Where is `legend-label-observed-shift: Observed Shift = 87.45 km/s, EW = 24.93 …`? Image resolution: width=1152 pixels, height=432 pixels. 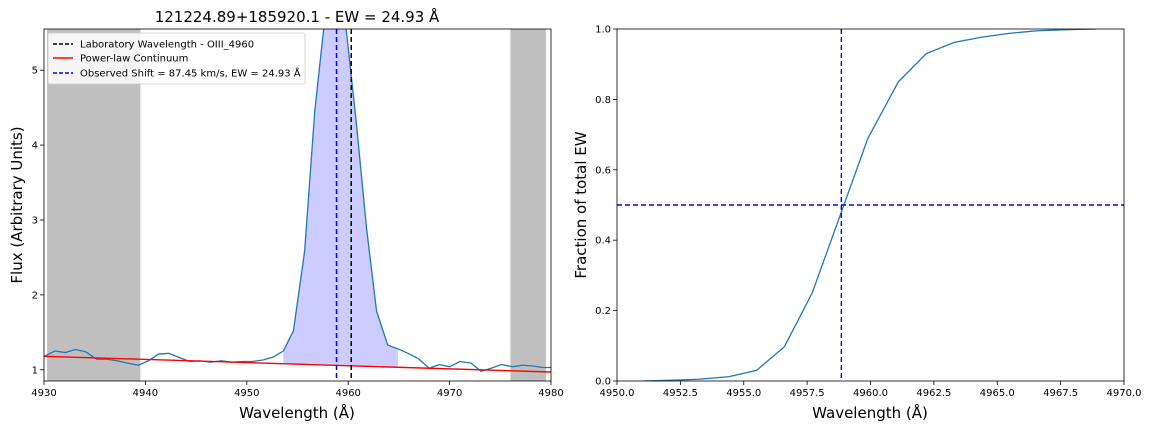
legend-label-observed-shift: Observed Shift = 87.45 km/s, EW = 24.93 … is located at coordinates (190, 73).